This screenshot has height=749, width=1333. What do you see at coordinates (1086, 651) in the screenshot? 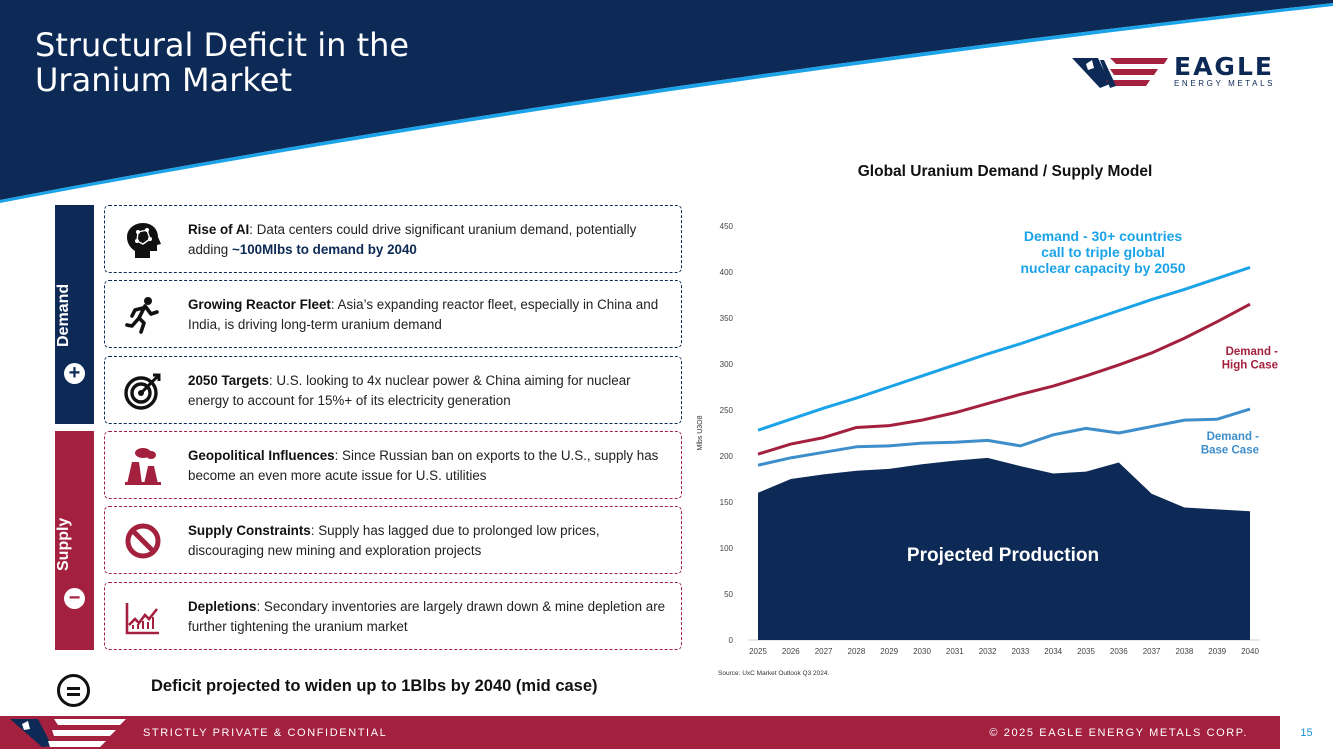
I see `x-tick-label: 2035` at bounding box center [1086, 651].